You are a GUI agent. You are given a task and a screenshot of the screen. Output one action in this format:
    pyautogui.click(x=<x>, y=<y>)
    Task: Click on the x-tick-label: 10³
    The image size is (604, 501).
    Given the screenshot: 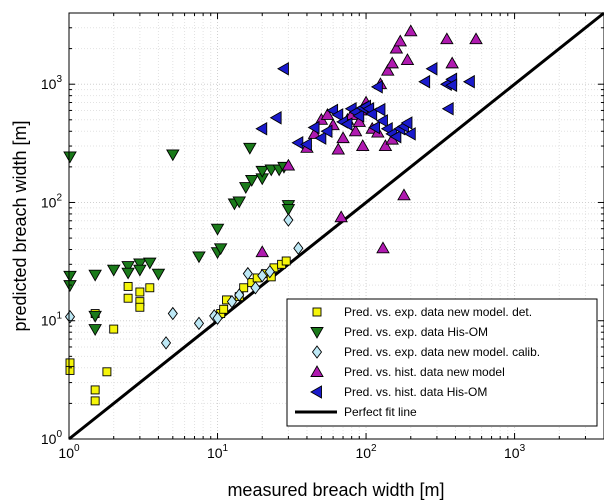 What is the action you would take?
    pyautogui.click(x=515, y=452)
    